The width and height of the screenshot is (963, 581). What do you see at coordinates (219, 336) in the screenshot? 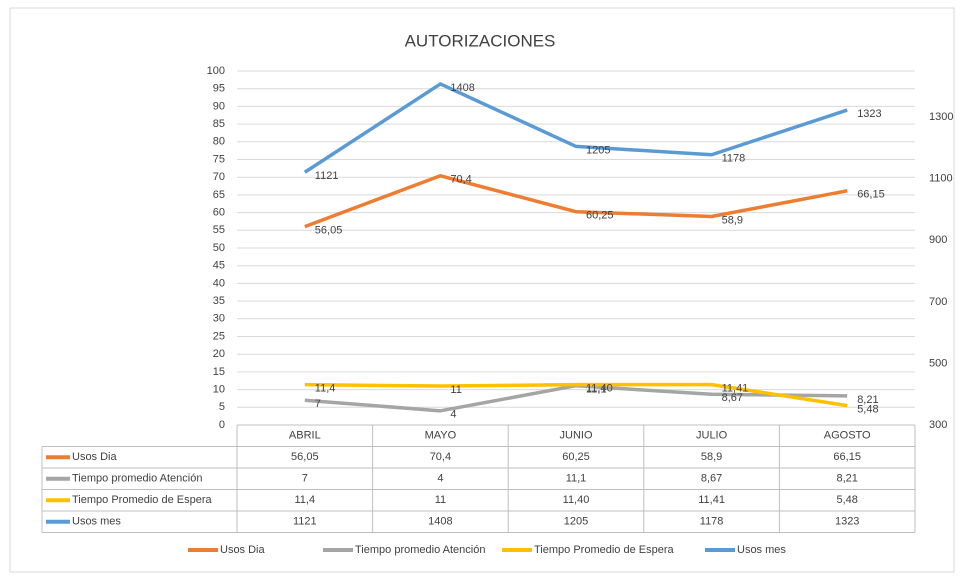
I see `y-tick-label: 25` at bounding box center [219, 336].